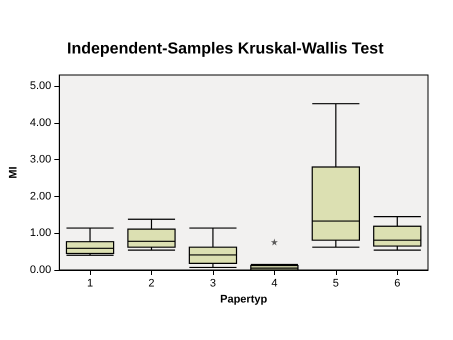 The image size is (453, 340). What do you see at coordinates (335, 284) in the screenshot?
I see `x-tick-label: 5` at bounding box center [335, 284].